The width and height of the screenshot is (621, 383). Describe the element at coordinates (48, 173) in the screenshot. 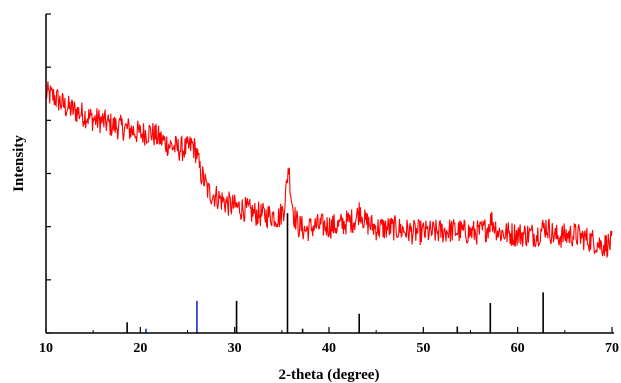

I see `y-axis-ticks` at that location.